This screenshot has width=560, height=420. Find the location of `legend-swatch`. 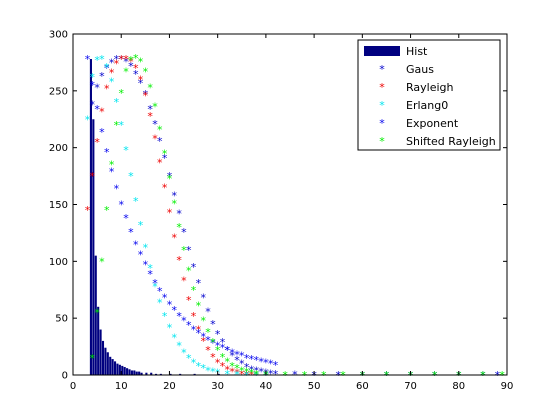

legend-swatch is located at coordinates (382, 51).